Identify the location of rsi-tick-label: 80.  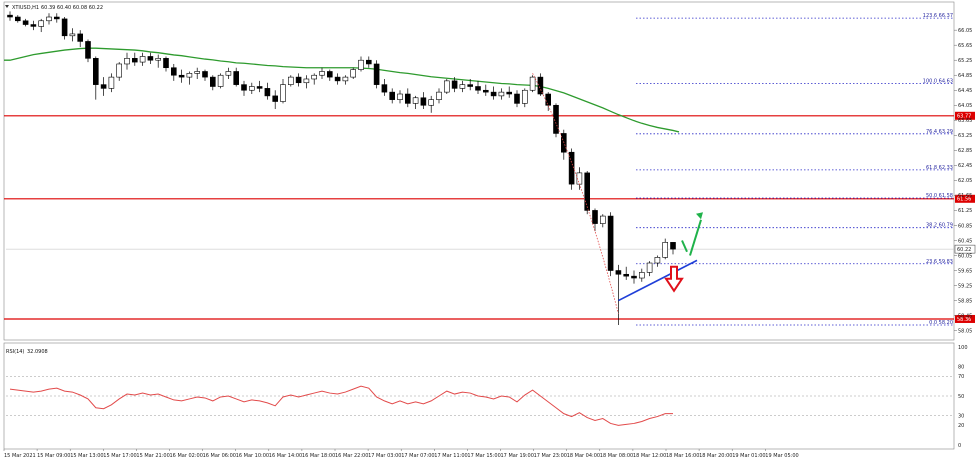
(961, 367).